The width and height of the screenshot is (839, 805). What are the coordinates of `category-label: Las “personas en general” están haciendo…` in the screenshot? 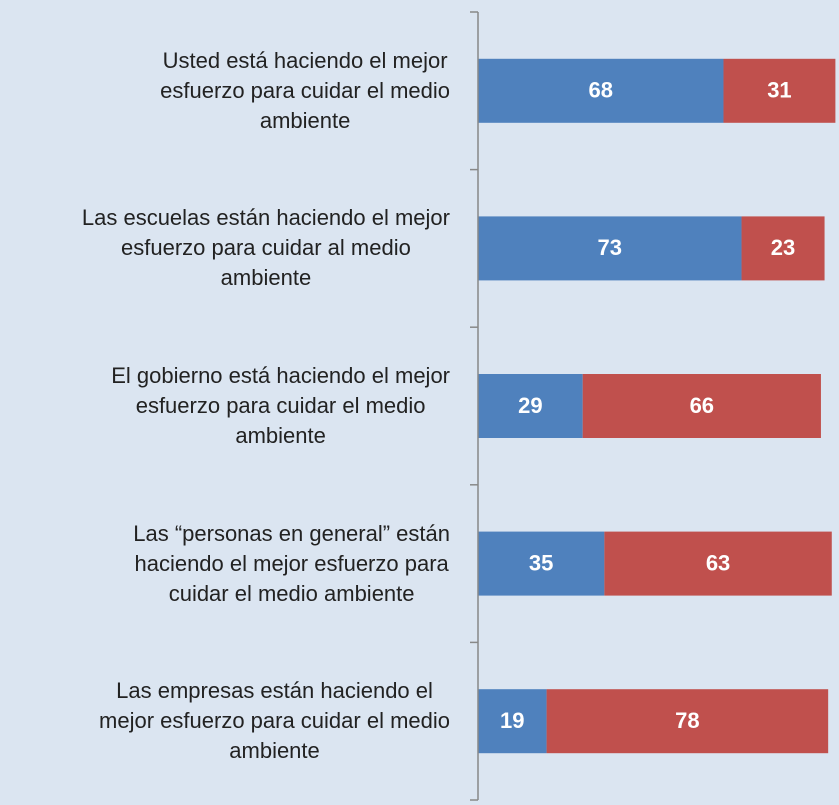 It's located at (291, 563).